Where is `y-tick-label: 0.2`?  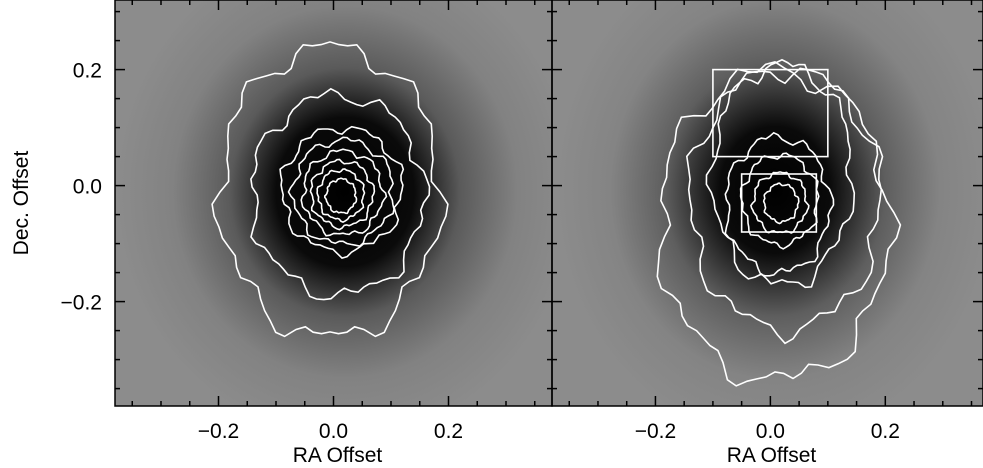
y-tick-label: 0.2 is located at coordinates (87, 71).